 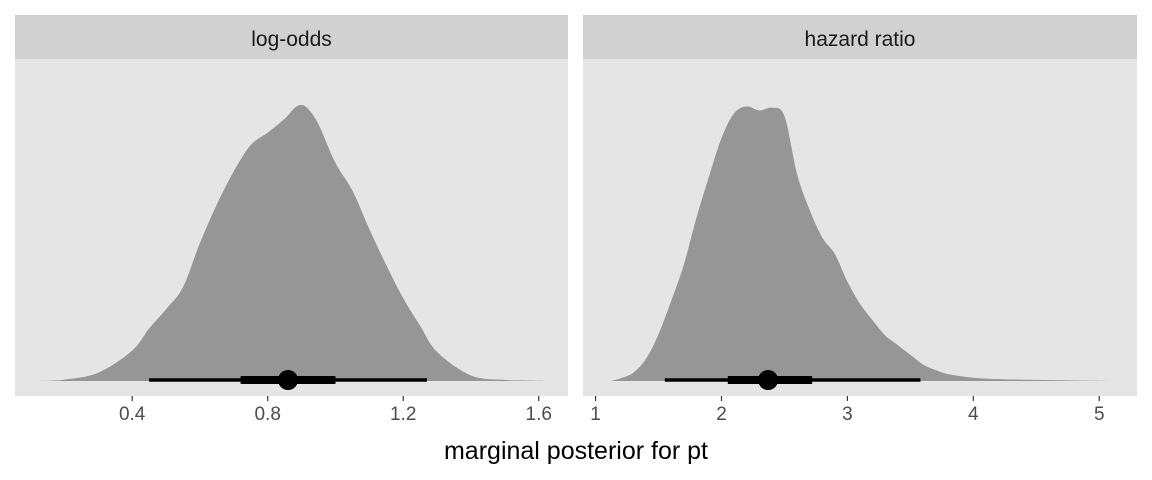 I want to click on x-axis-hazard-ratio: 1 2 3 4 5, so click(x=847, y=410).